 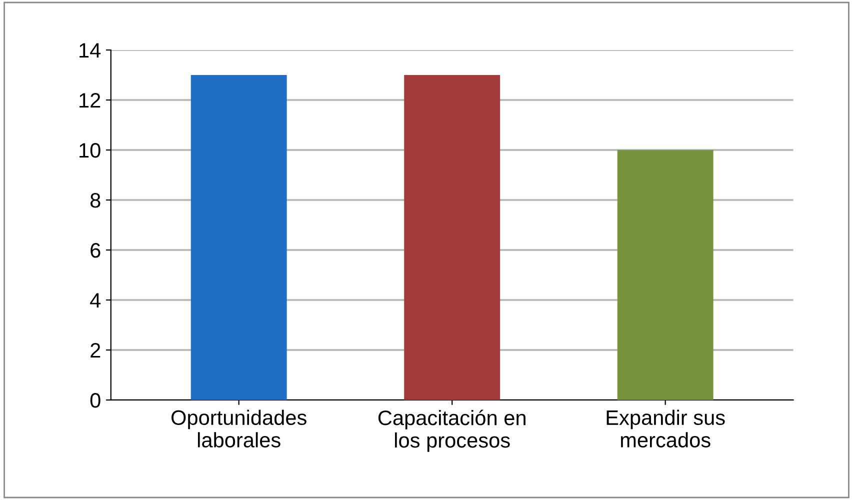 I want to click on x-tick-label: Oportunidades laborales, so click(x=239, y=429).